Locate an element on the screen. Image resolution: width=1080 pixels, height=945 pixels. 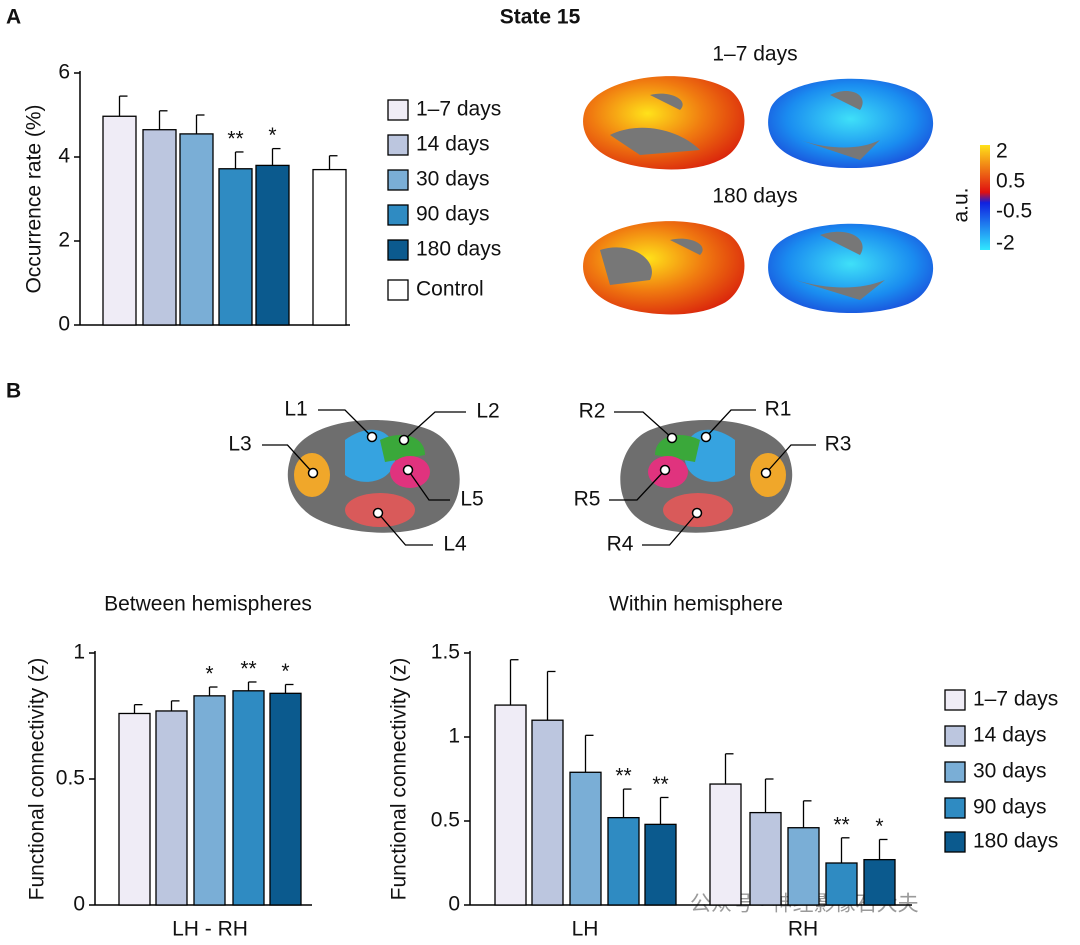
legend-label: Control is located at coordinates (450, 289).